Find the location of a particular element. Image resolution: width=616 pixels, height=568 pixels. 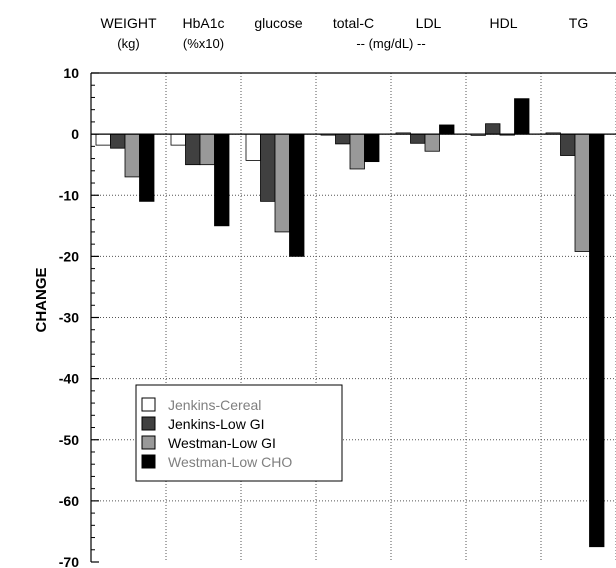

bar-2-glucose is located at coordinates (268, 167).